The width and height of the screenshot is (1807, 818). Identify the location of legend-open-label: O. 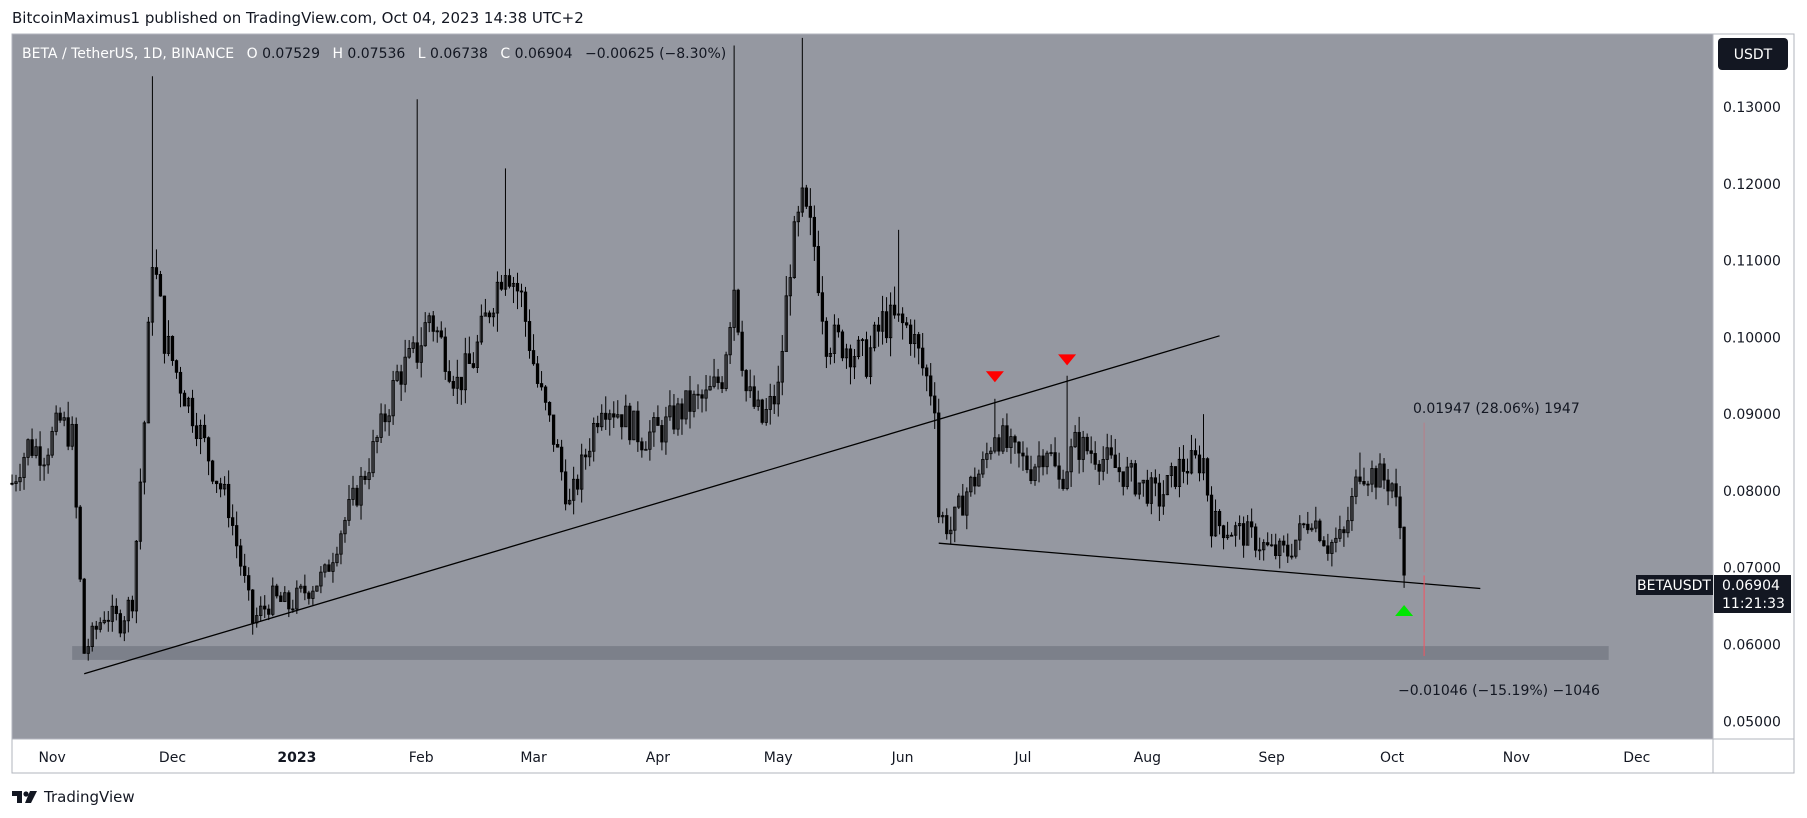
(252, 54).